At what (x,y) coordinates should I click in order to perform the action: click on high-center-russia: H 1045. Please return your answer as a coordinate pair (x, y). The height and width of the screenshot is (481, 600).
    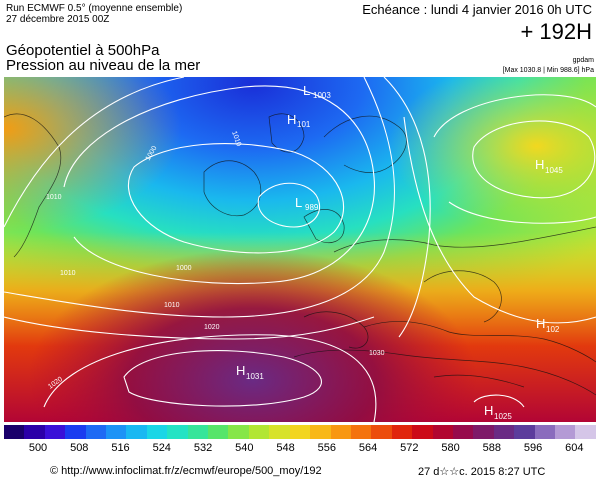
    Looking at the image, I should click on (549, 166).